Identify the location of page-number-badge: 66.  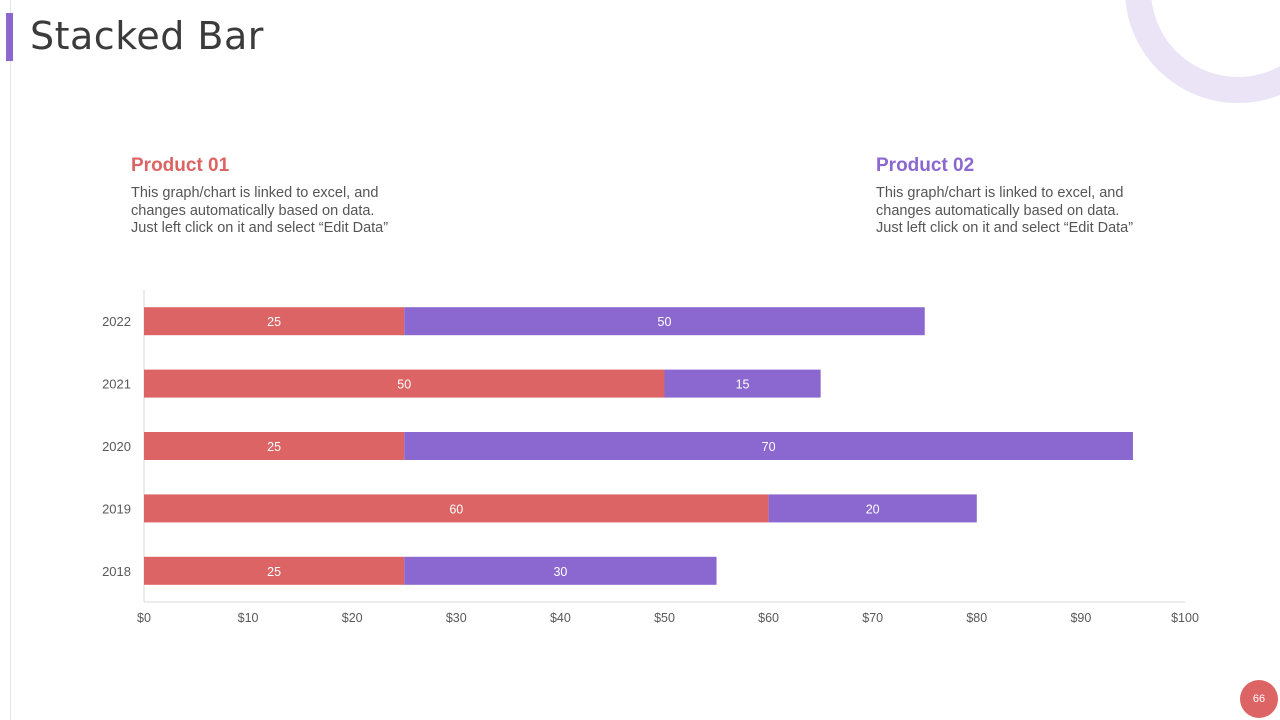
(1259, 699).